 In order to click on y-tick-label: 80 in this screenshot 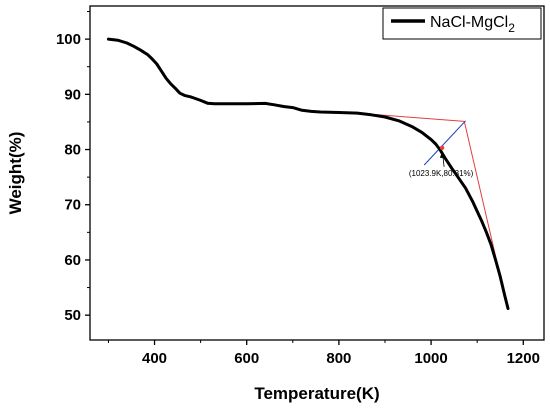, I will do `click(72, 150)`.